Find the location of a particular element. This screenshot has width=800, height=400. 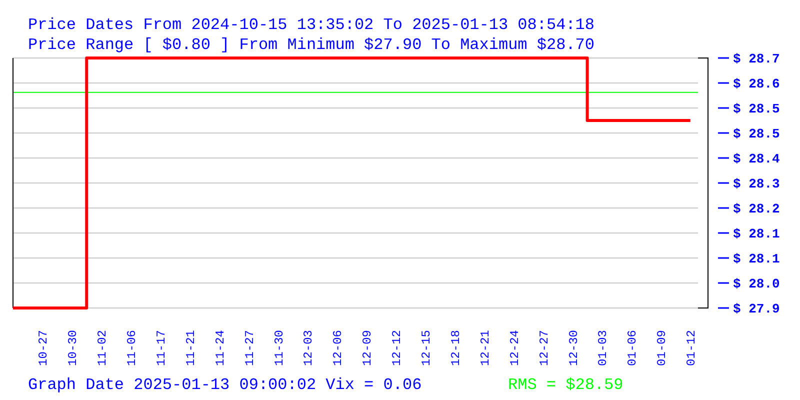

y-tick-label: $ 28.3 is located at coordinates (756, 184).